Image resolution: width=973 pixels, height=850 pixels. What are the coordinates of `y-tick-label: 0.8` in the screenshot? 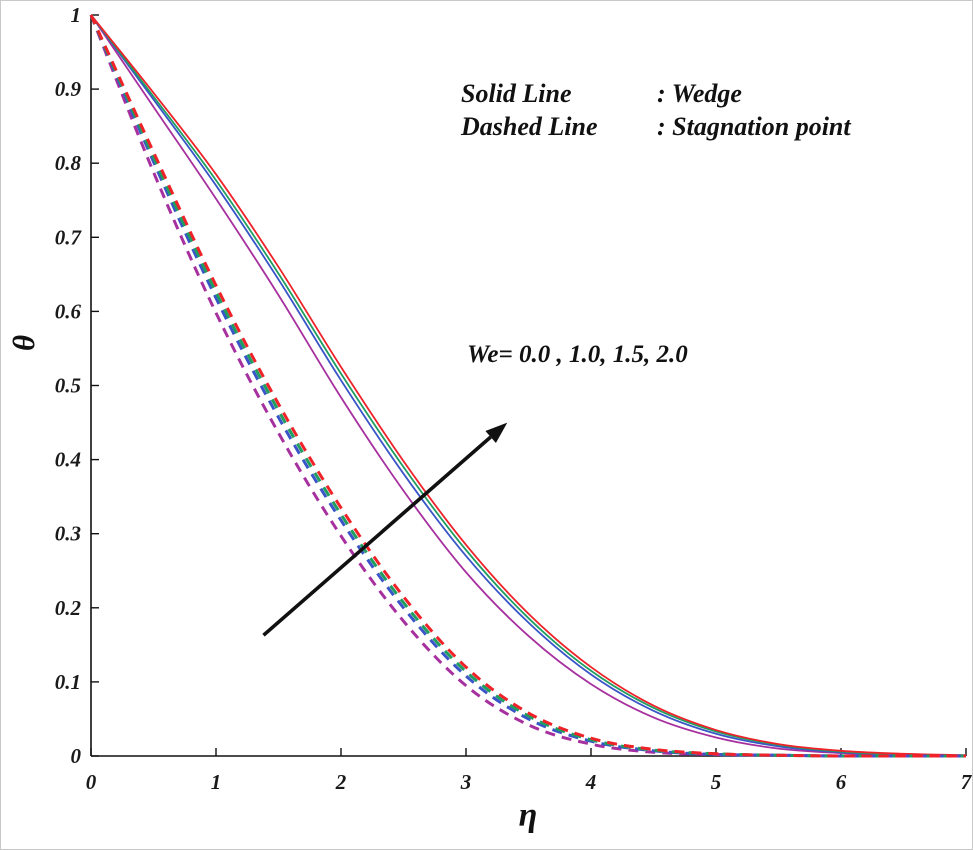 It's located at (68, 163).